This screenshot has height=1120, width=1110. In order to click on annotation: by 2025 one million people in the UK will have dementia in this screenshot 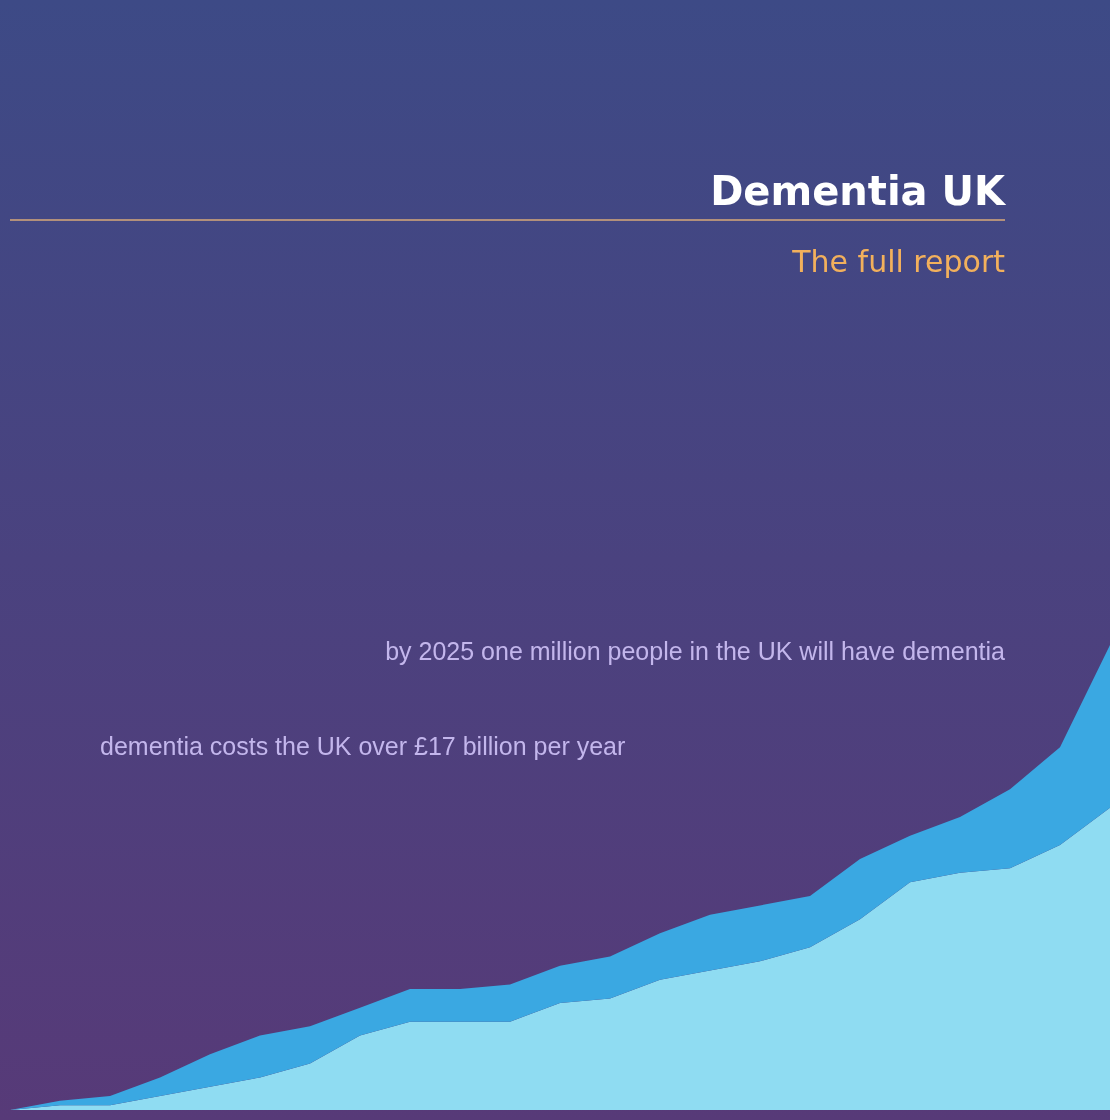, I will do `click(695, 651)`.